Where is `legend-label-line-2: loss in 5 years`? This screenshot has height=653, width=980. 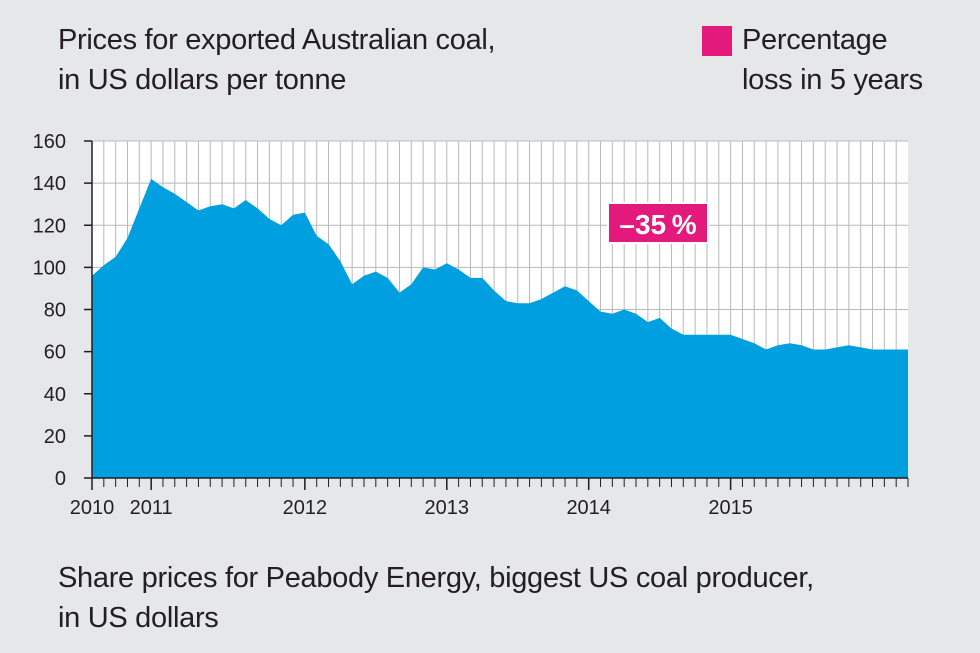 legend-label-line-2: loss in 5 years is located at coordinates (832, 80).